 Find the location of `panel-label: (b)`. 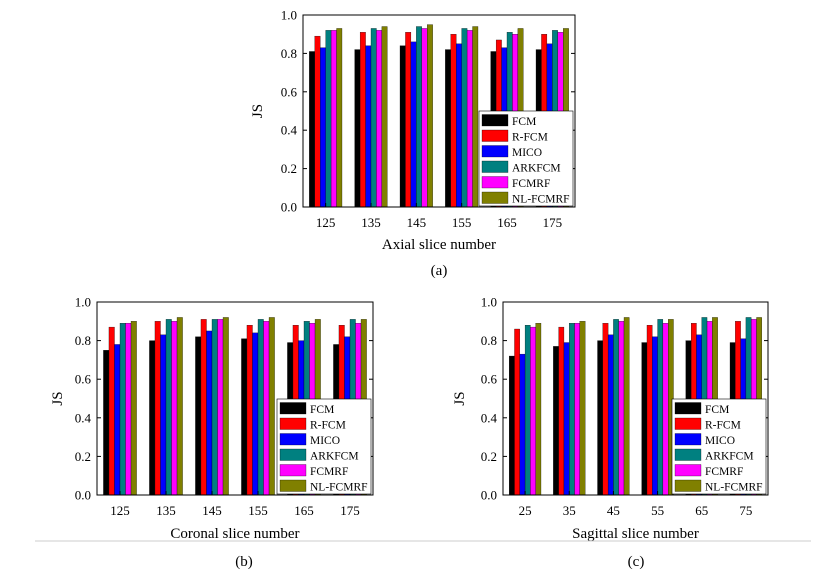

panel-label: (b) is located at coordinates (244, 562).